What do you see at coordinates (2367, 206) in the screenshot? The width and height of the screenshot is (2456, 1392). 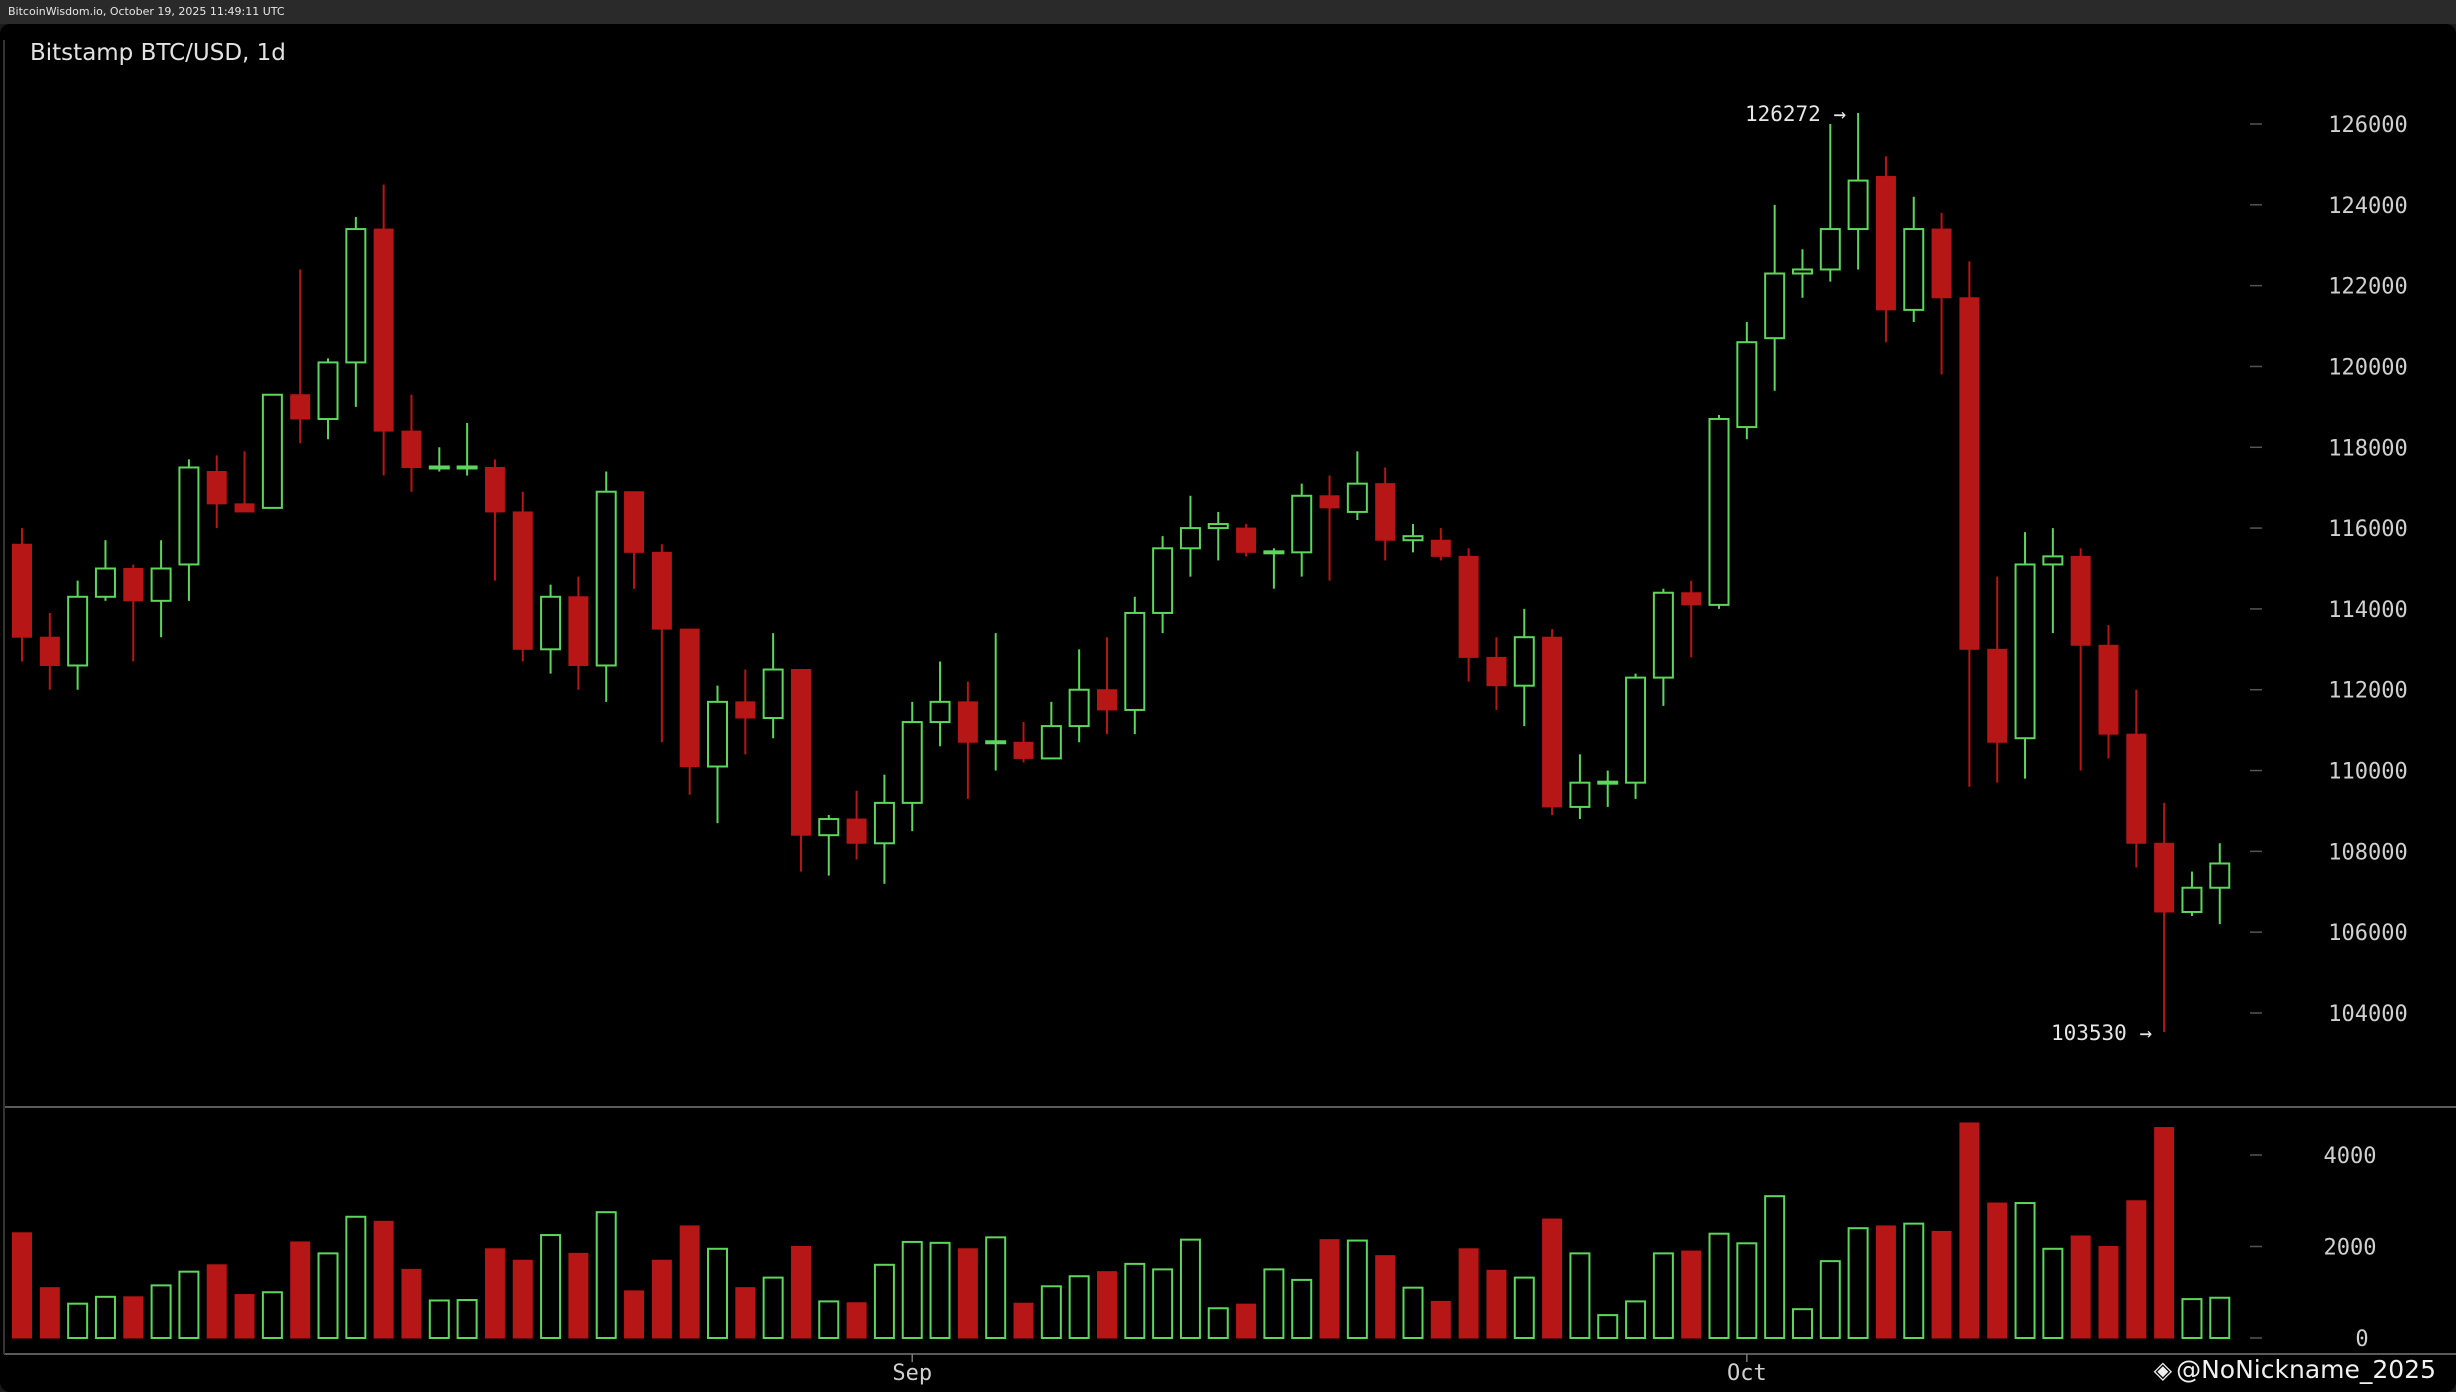 I see `y-tick-label: 124000` at bounding box center [2367, 206].